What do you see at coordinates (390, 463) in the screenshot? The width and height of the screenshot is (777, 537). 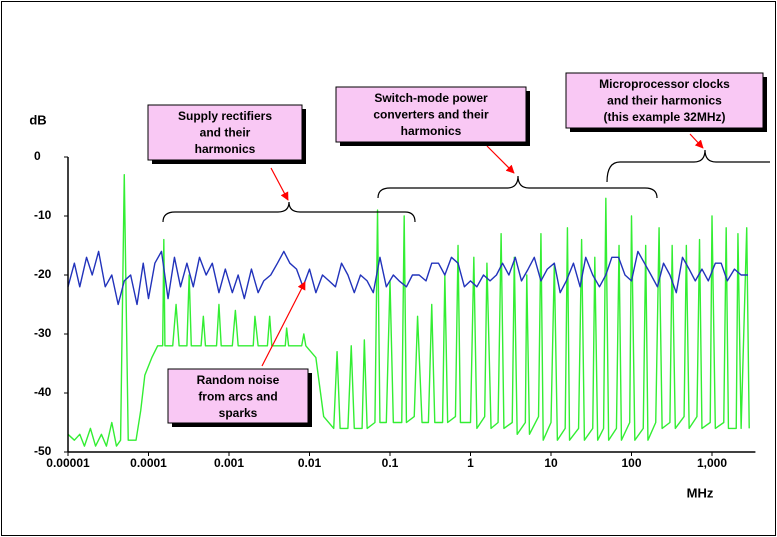 I see `x-tick-label: 0.1` at bounding box center [390, 463].